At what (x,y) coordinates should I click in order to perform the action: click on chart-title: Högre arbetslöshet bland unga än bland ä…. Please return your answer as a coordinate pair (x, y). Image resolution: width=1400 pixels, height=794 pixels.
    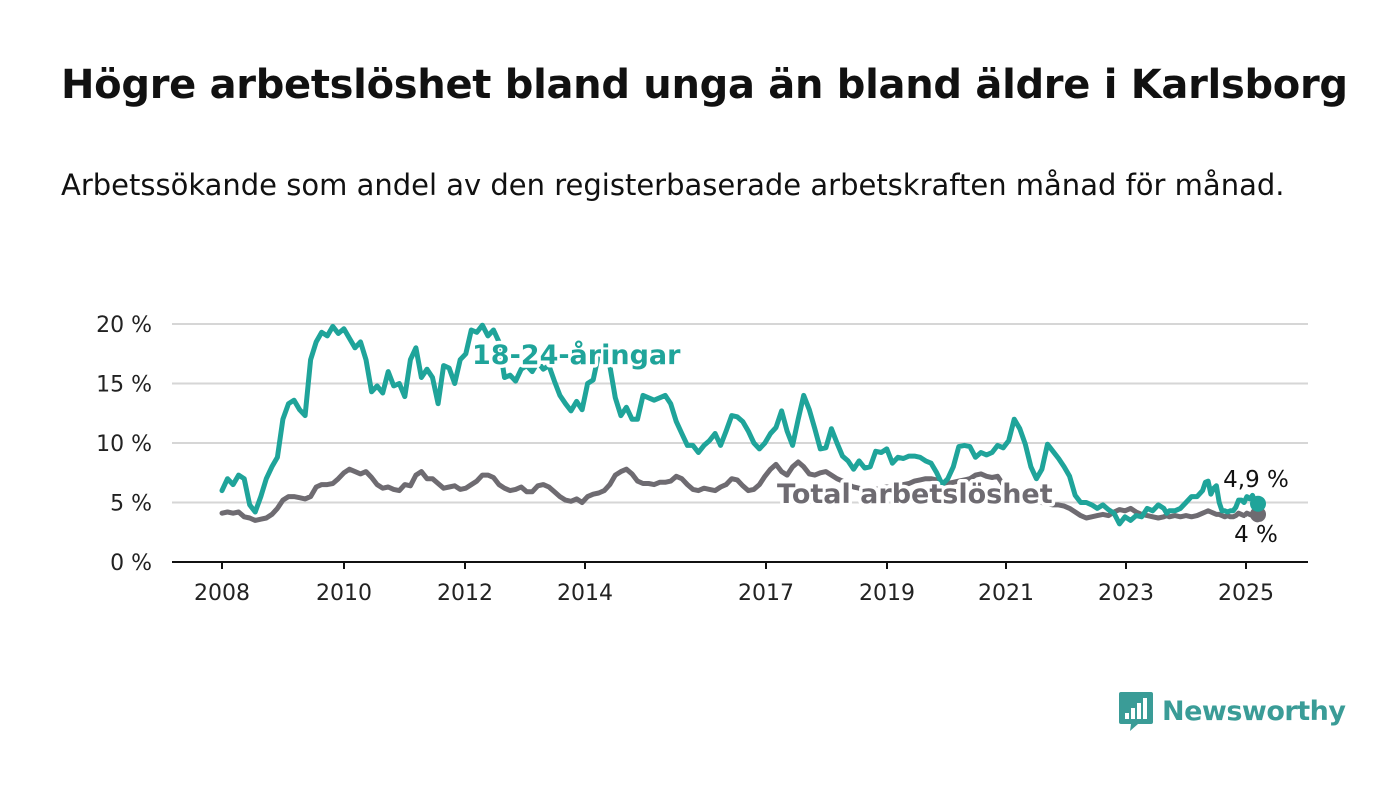
    Looking at the image, I should click on (704, 85).